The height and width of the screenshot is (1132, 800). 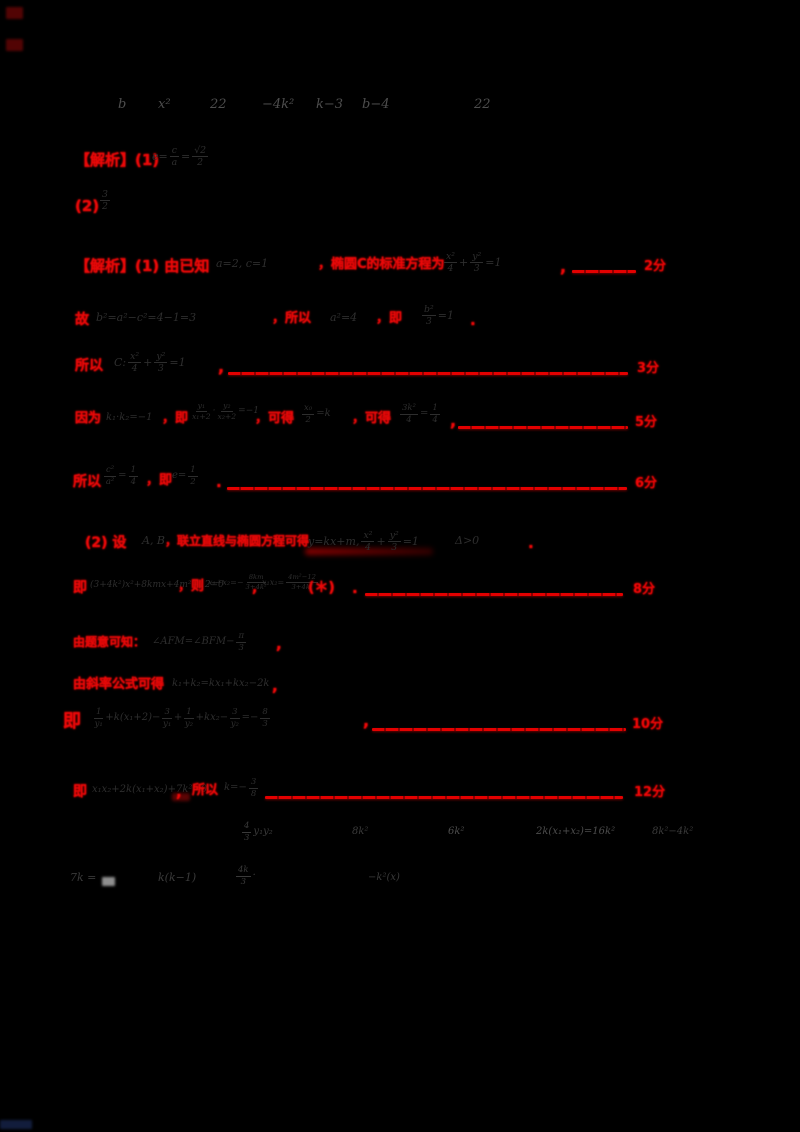 I want to click on fraction: c² a², so click(x=110, y=476).